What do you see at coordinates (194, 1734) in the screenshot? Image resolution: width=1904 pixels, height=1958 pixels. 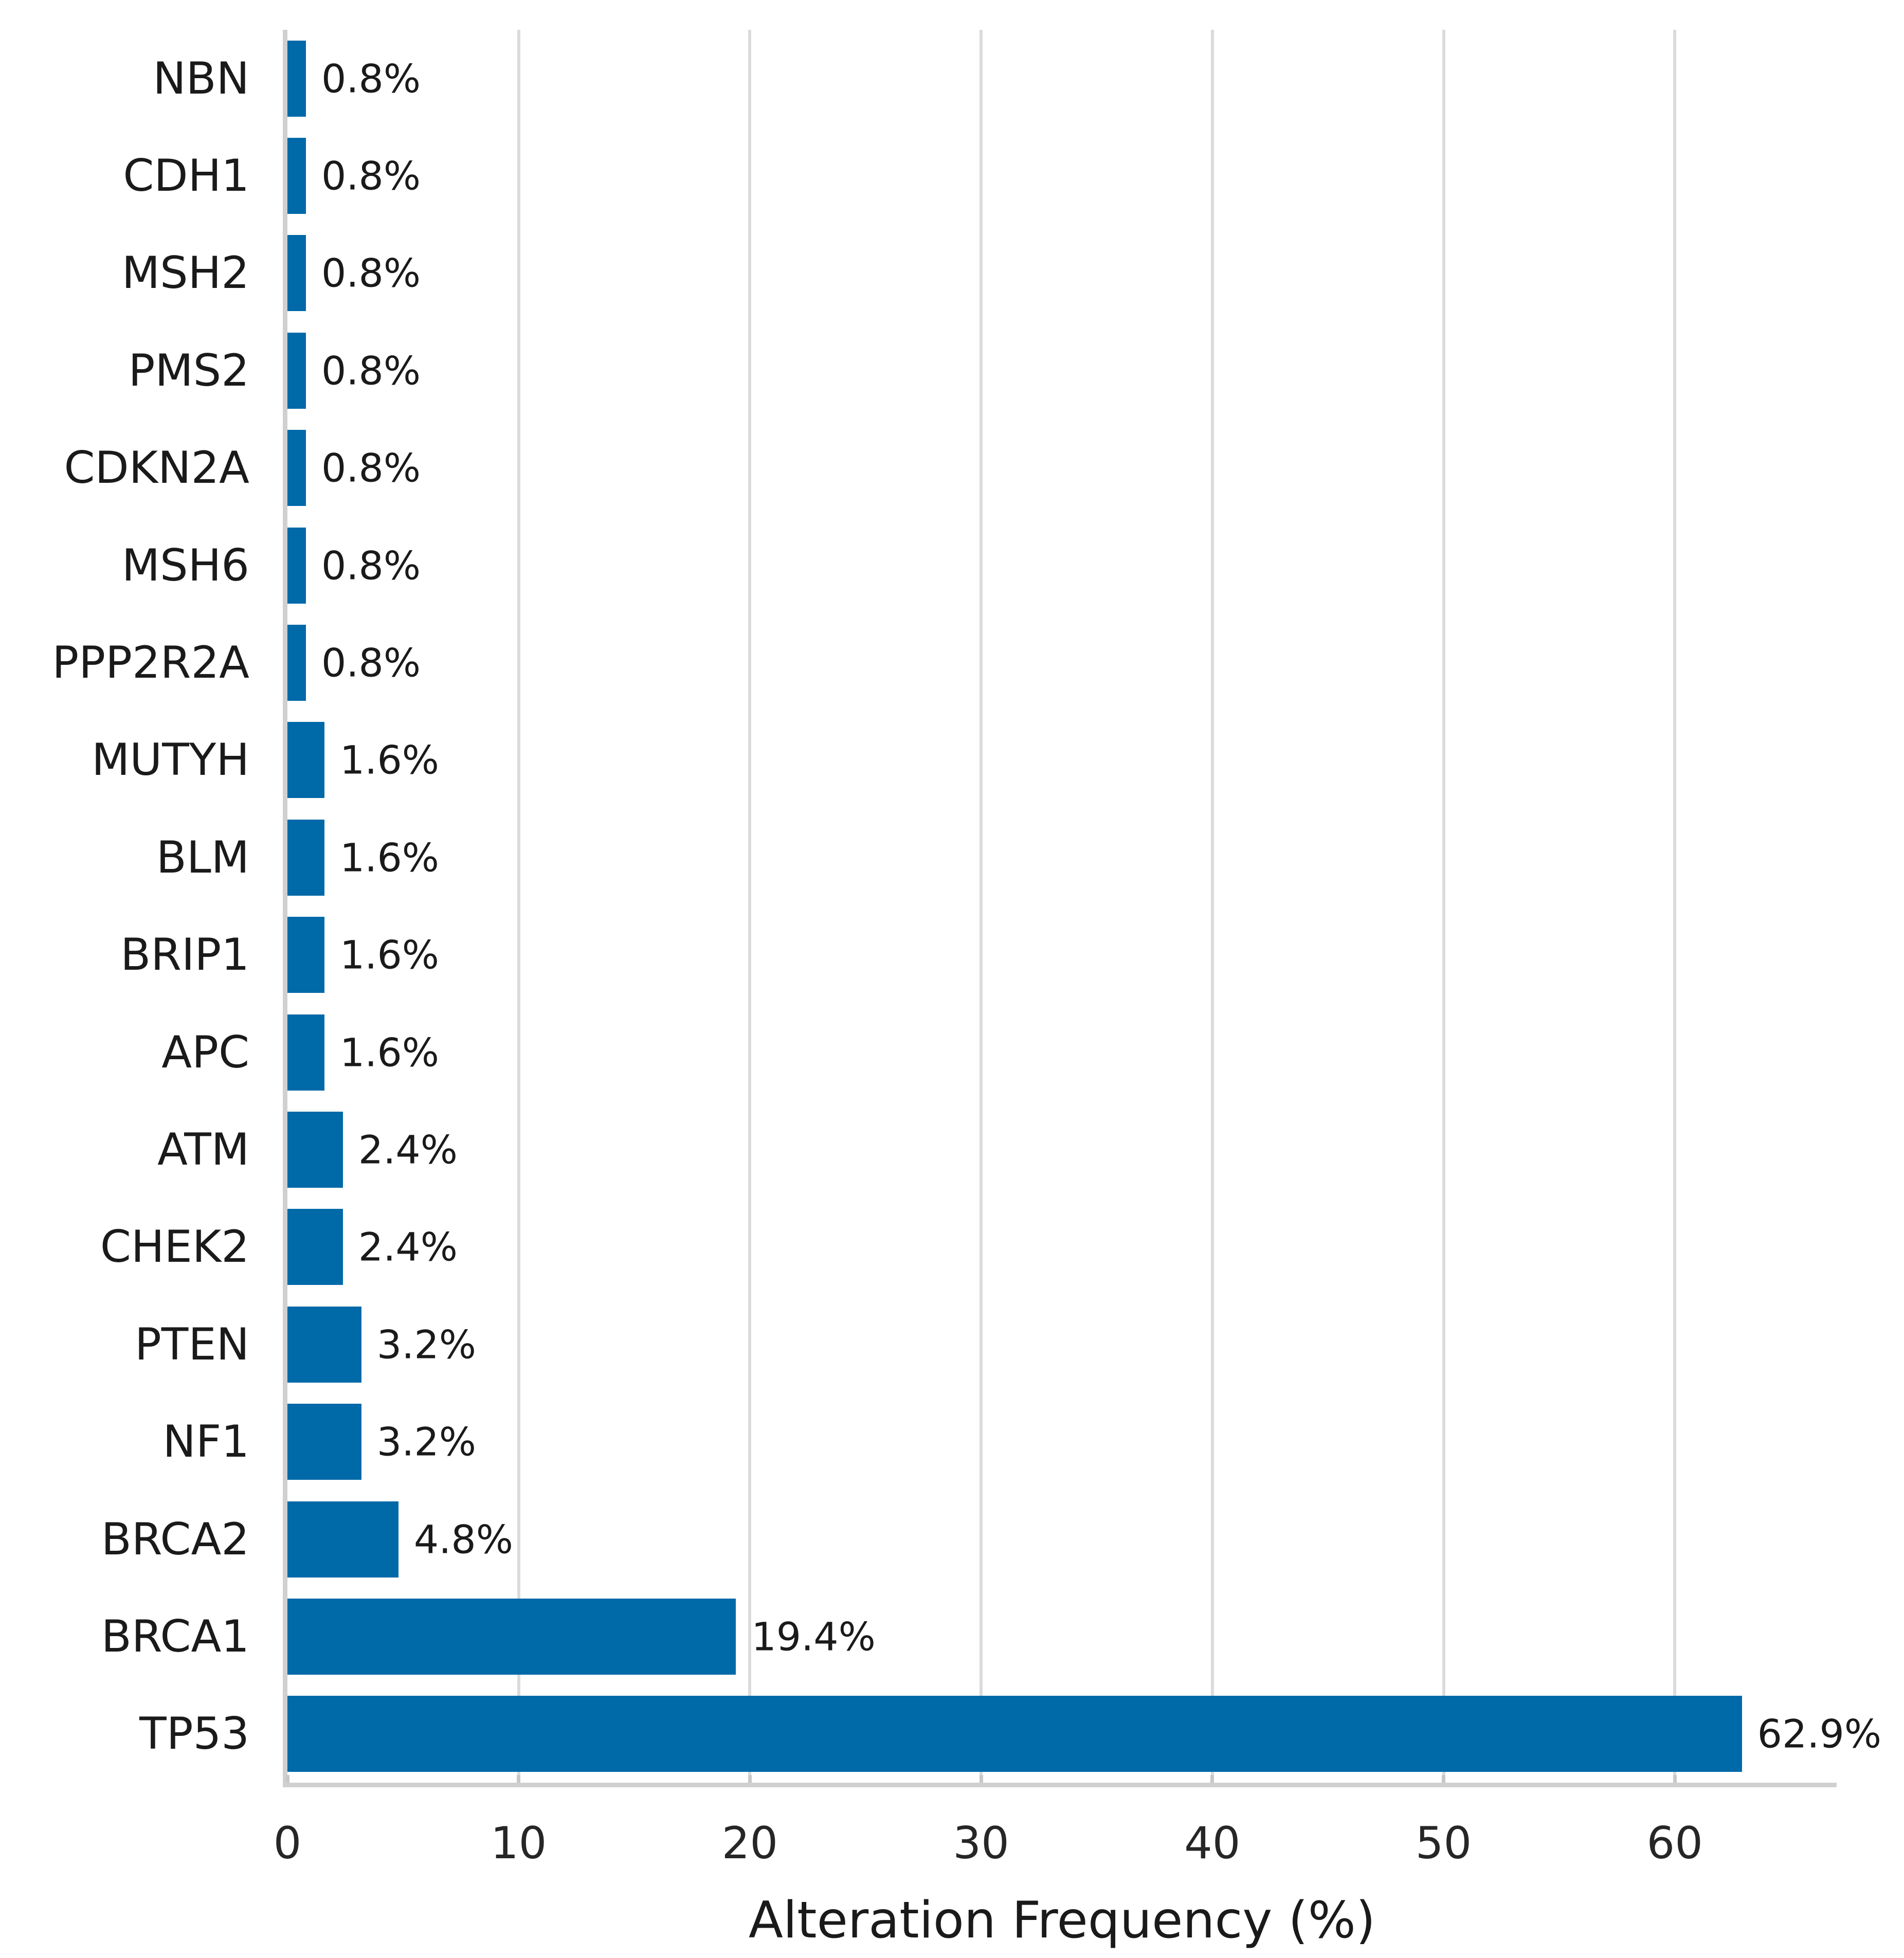 I see `y-axis-category-label: TP53` at bounding box center [194, 1734].